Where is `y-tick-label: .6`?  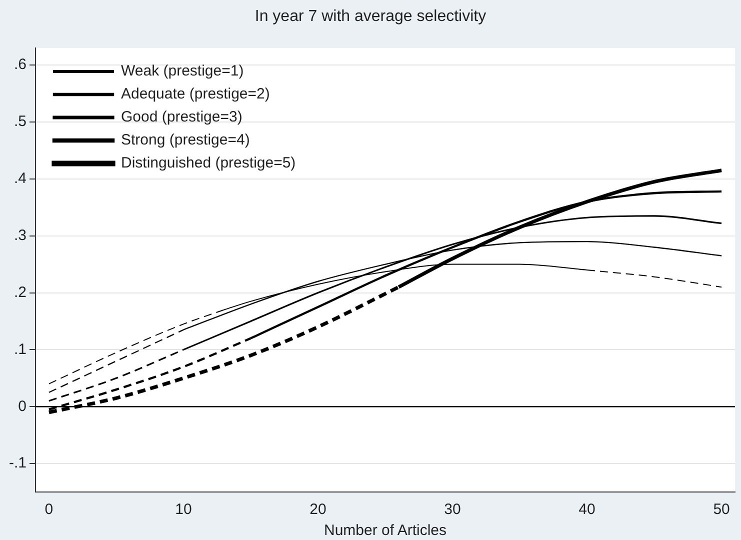 y-tick-label: .6 is located at coordinates (20, 65).